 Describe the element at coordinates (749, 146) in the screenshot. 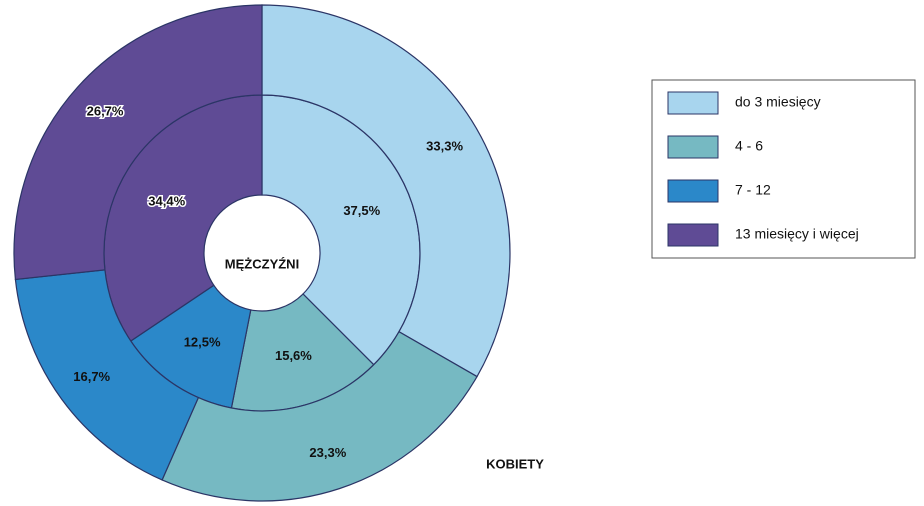

I see `legend-label: 4 - 6` at that location.